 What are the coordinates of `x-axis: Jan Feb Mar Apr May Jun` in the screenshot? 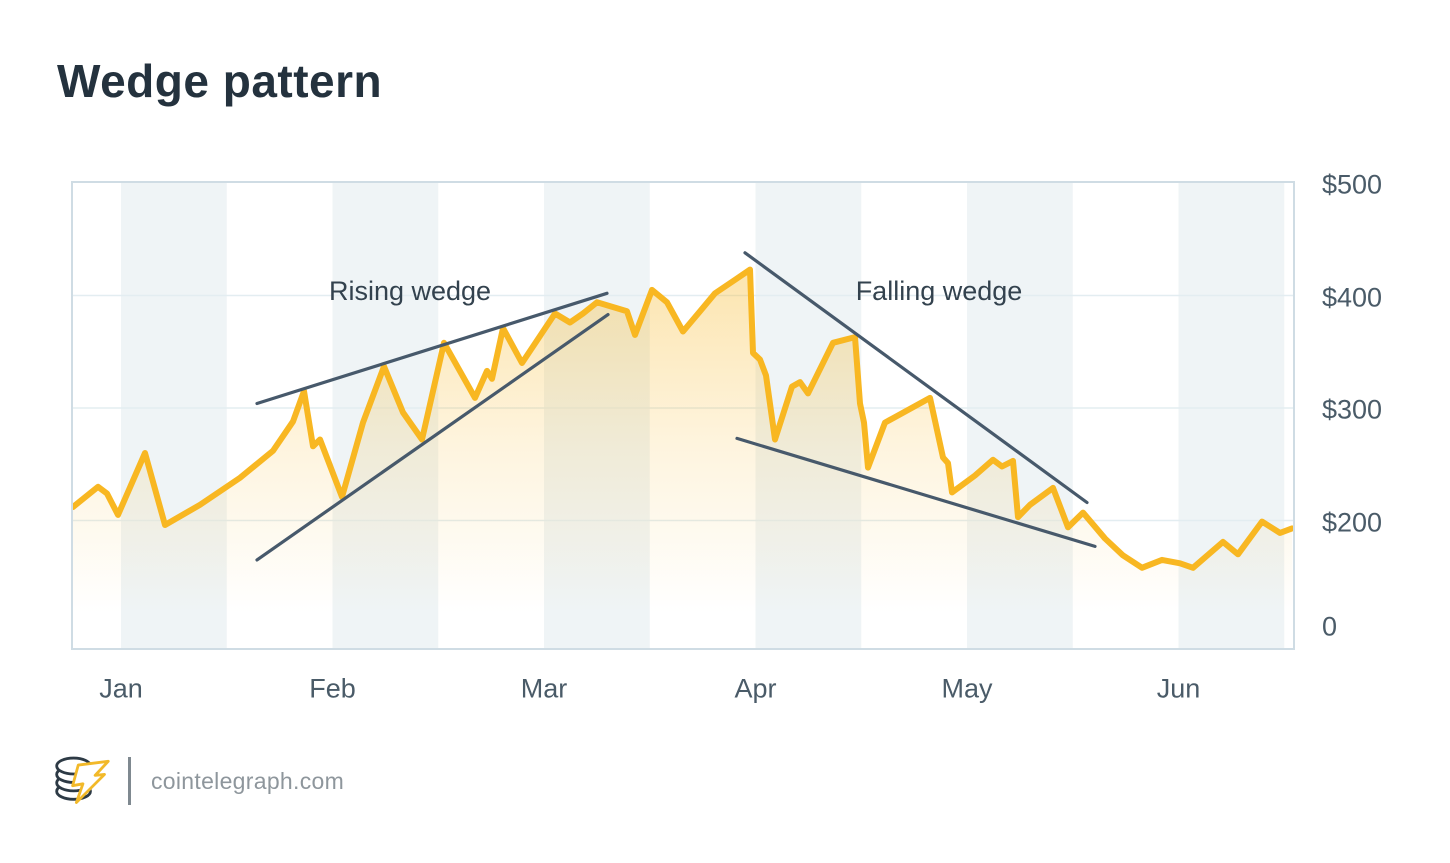 It's located at (683, 701).